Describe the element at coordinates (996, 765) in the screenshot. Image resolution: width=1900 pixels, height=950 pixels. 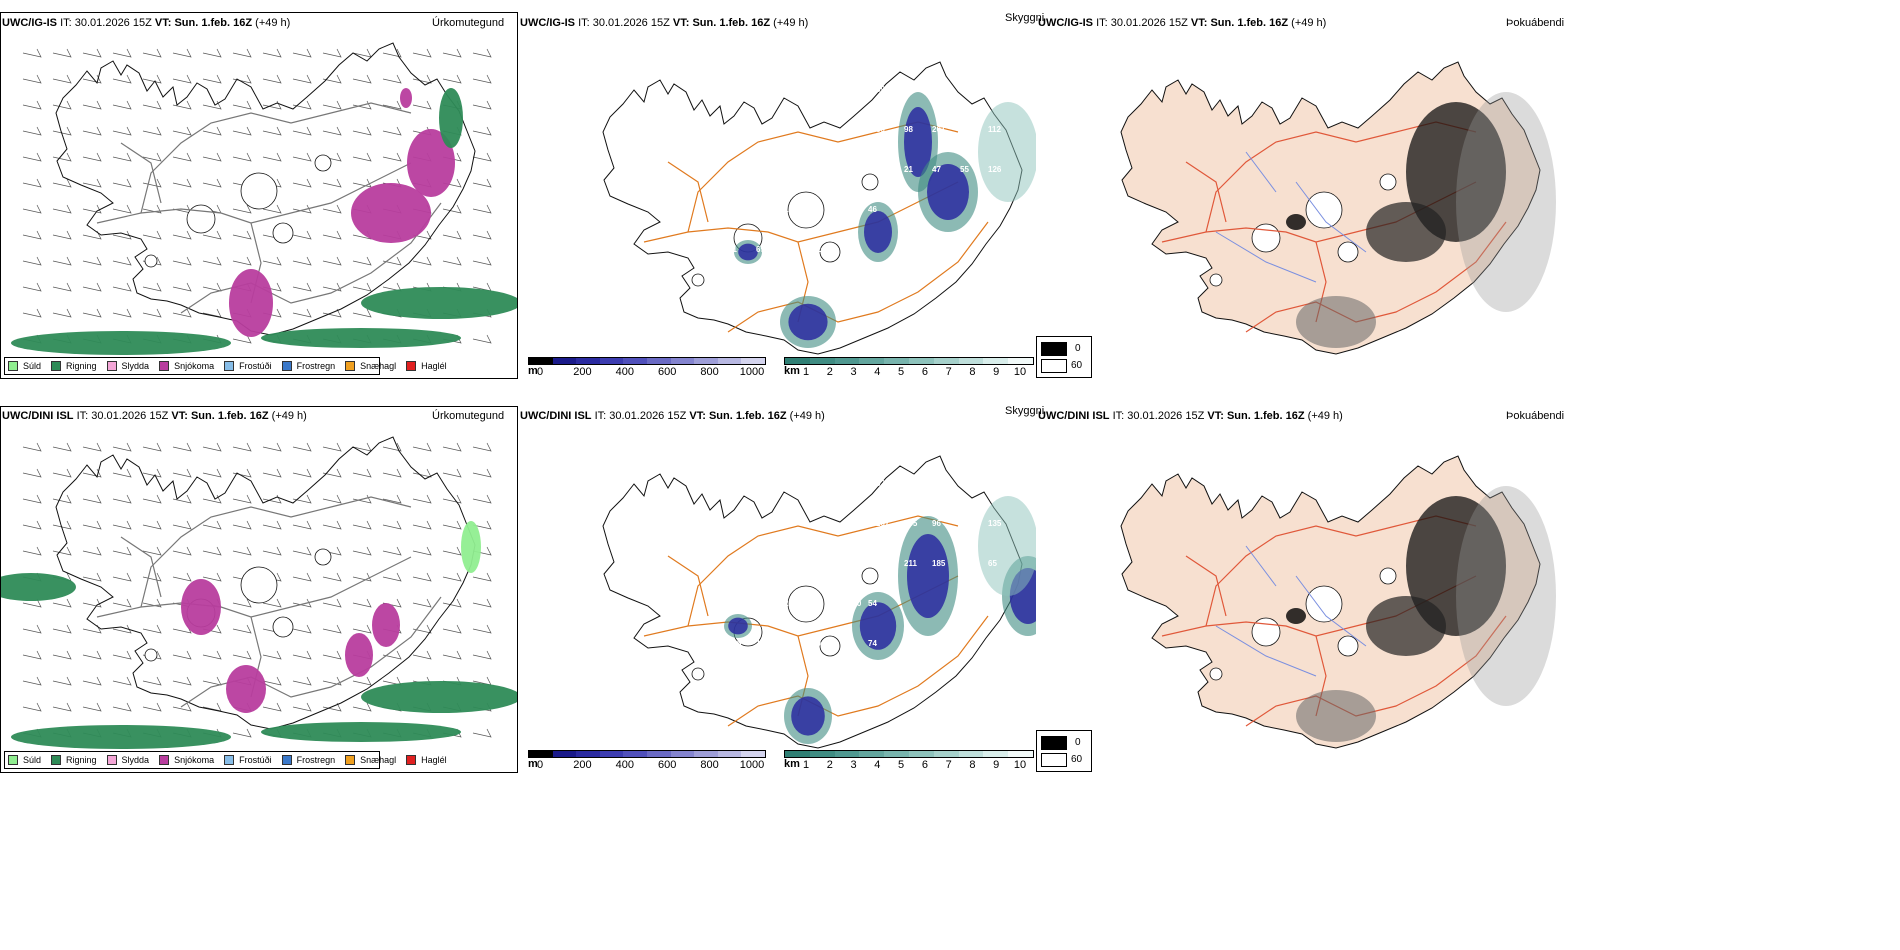
I see `colorbar-tick: 9` at that location.